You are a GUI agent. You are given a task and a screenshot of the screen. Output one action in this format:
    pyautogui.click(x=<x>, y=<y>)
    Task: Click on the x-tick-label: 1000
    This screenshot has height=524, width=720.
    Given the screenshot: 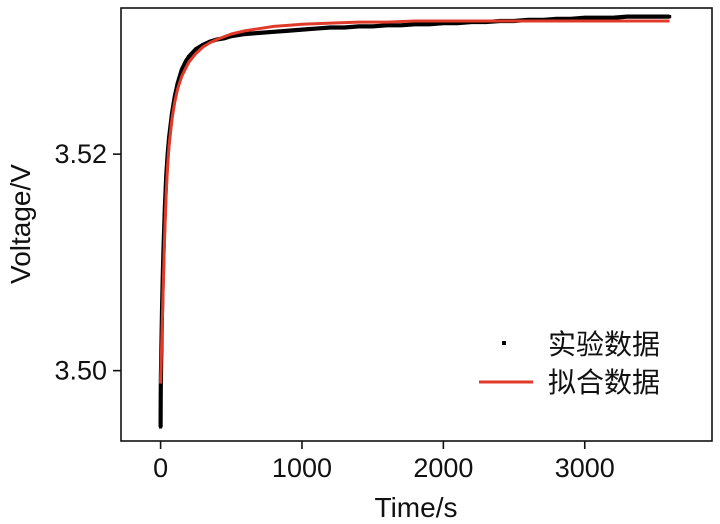 What is the action you would take?
    pyautogui.click(x=302, y=468)
    